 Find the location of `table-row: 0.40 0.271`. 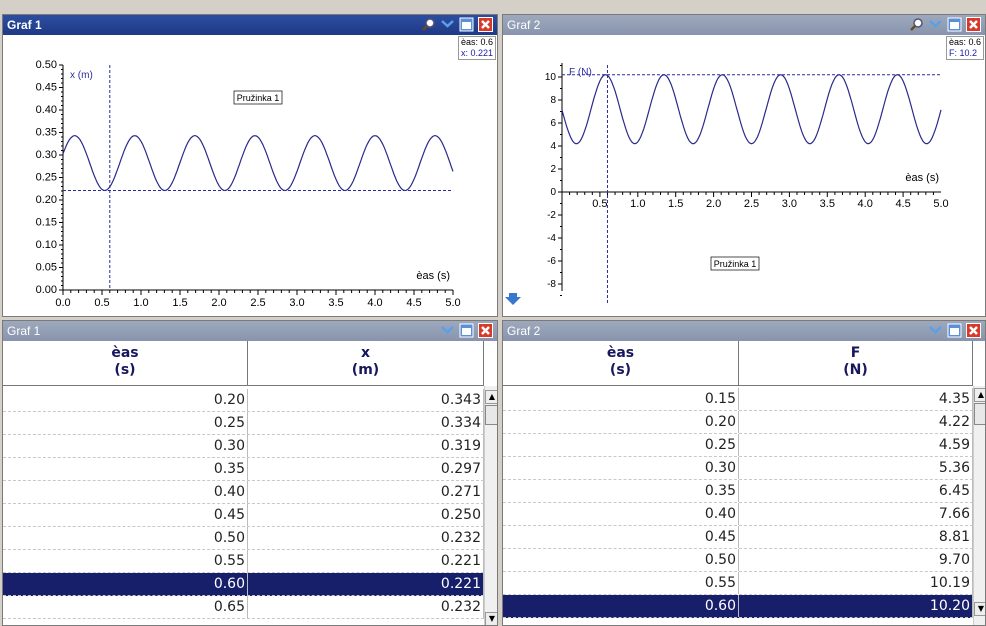

table-row: 0.40 0.271 is located at coordinates (243, 492).